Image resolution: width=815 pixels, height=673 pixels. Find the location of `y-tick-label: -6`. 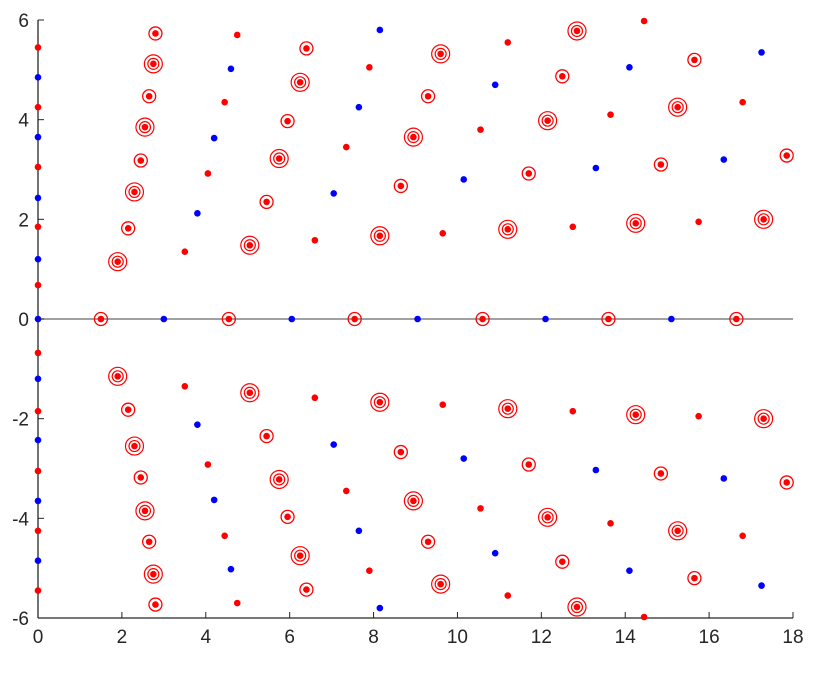

y-tick-label: -6 is located at coordinates (20, 619).